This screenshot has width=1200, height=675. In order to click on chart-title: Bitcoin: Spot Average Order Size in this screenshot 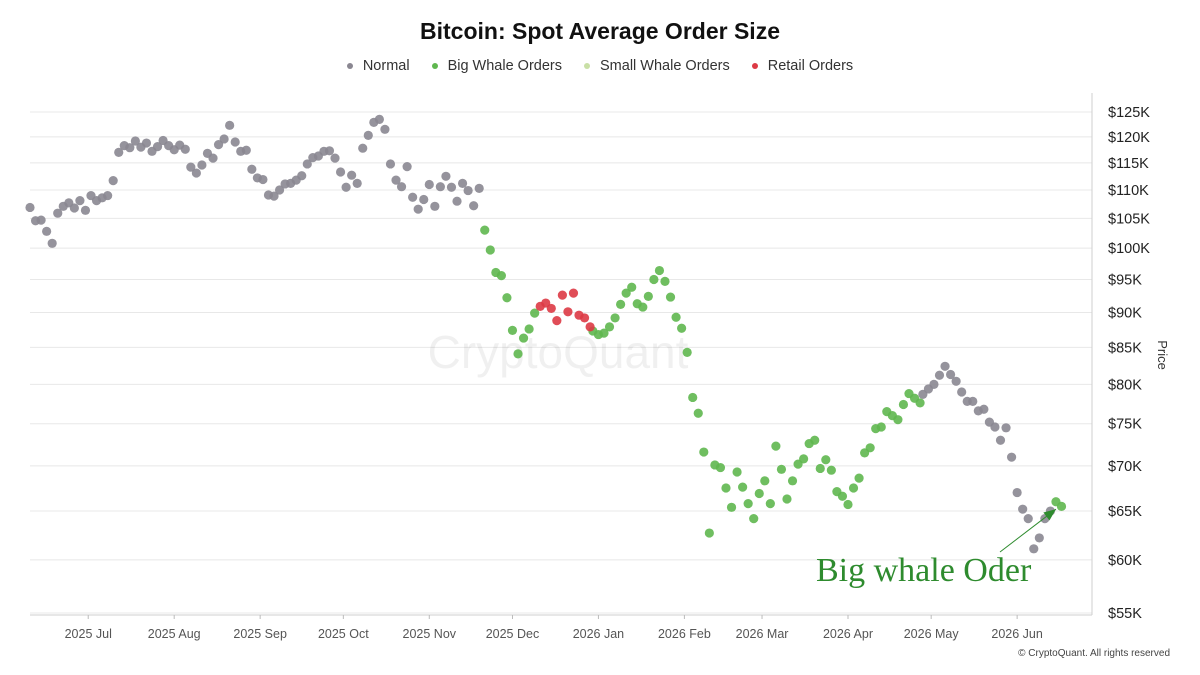, I will do `click(600, 31)`.